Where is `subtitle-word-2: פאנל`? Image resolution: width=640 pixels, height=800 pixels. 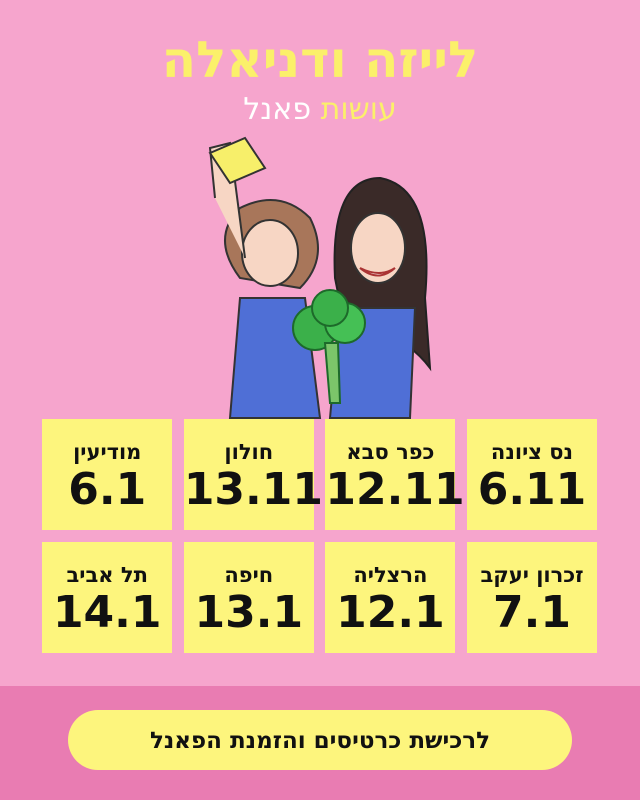 subtitle-word-2: פאנל is located at coordinates (277, 109).